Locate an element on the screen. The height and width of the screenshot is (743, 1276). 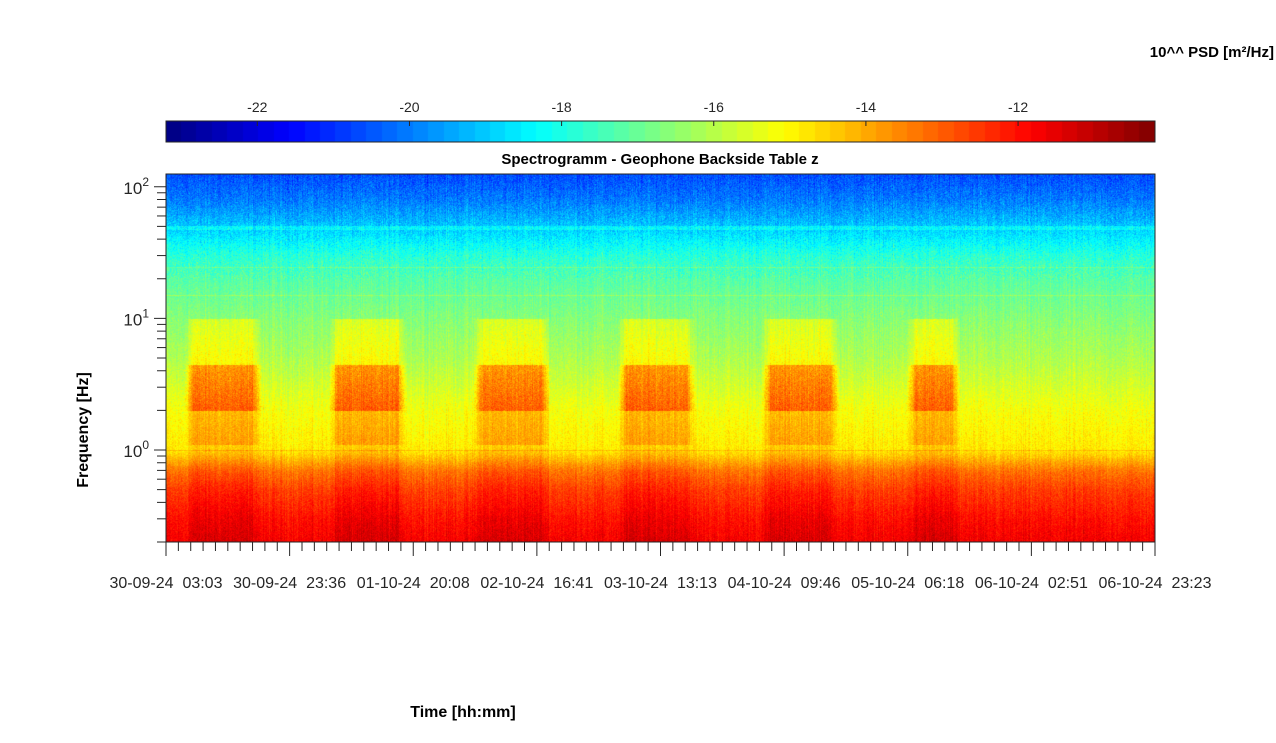
x-tick-label: 02-10-24 16:41 is located at coordinates (536, 583).